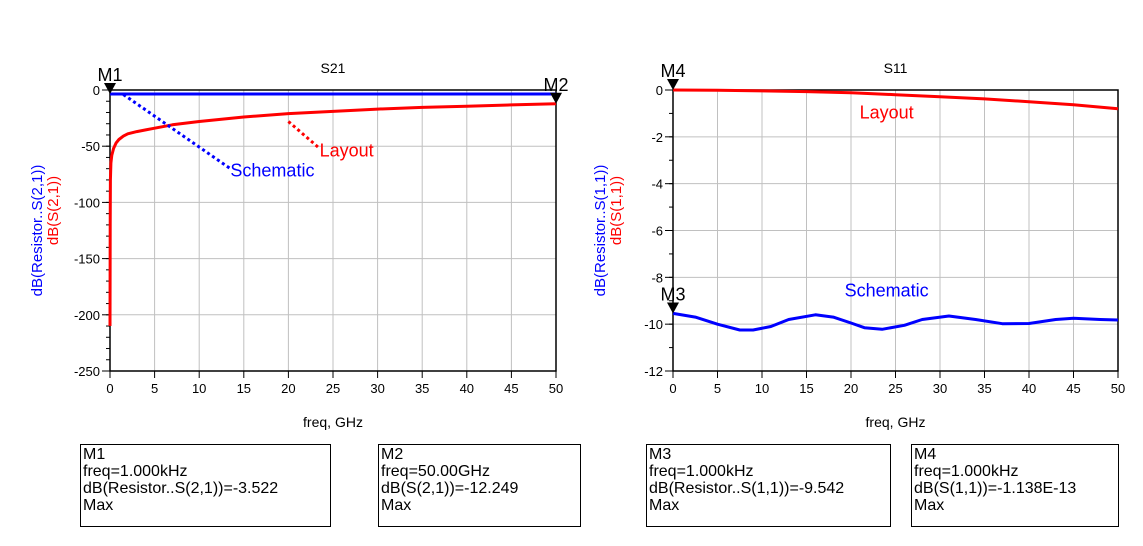 This screenshot has height=546, width=1143. I want to click on chart-title: S11, so click(896, 68).